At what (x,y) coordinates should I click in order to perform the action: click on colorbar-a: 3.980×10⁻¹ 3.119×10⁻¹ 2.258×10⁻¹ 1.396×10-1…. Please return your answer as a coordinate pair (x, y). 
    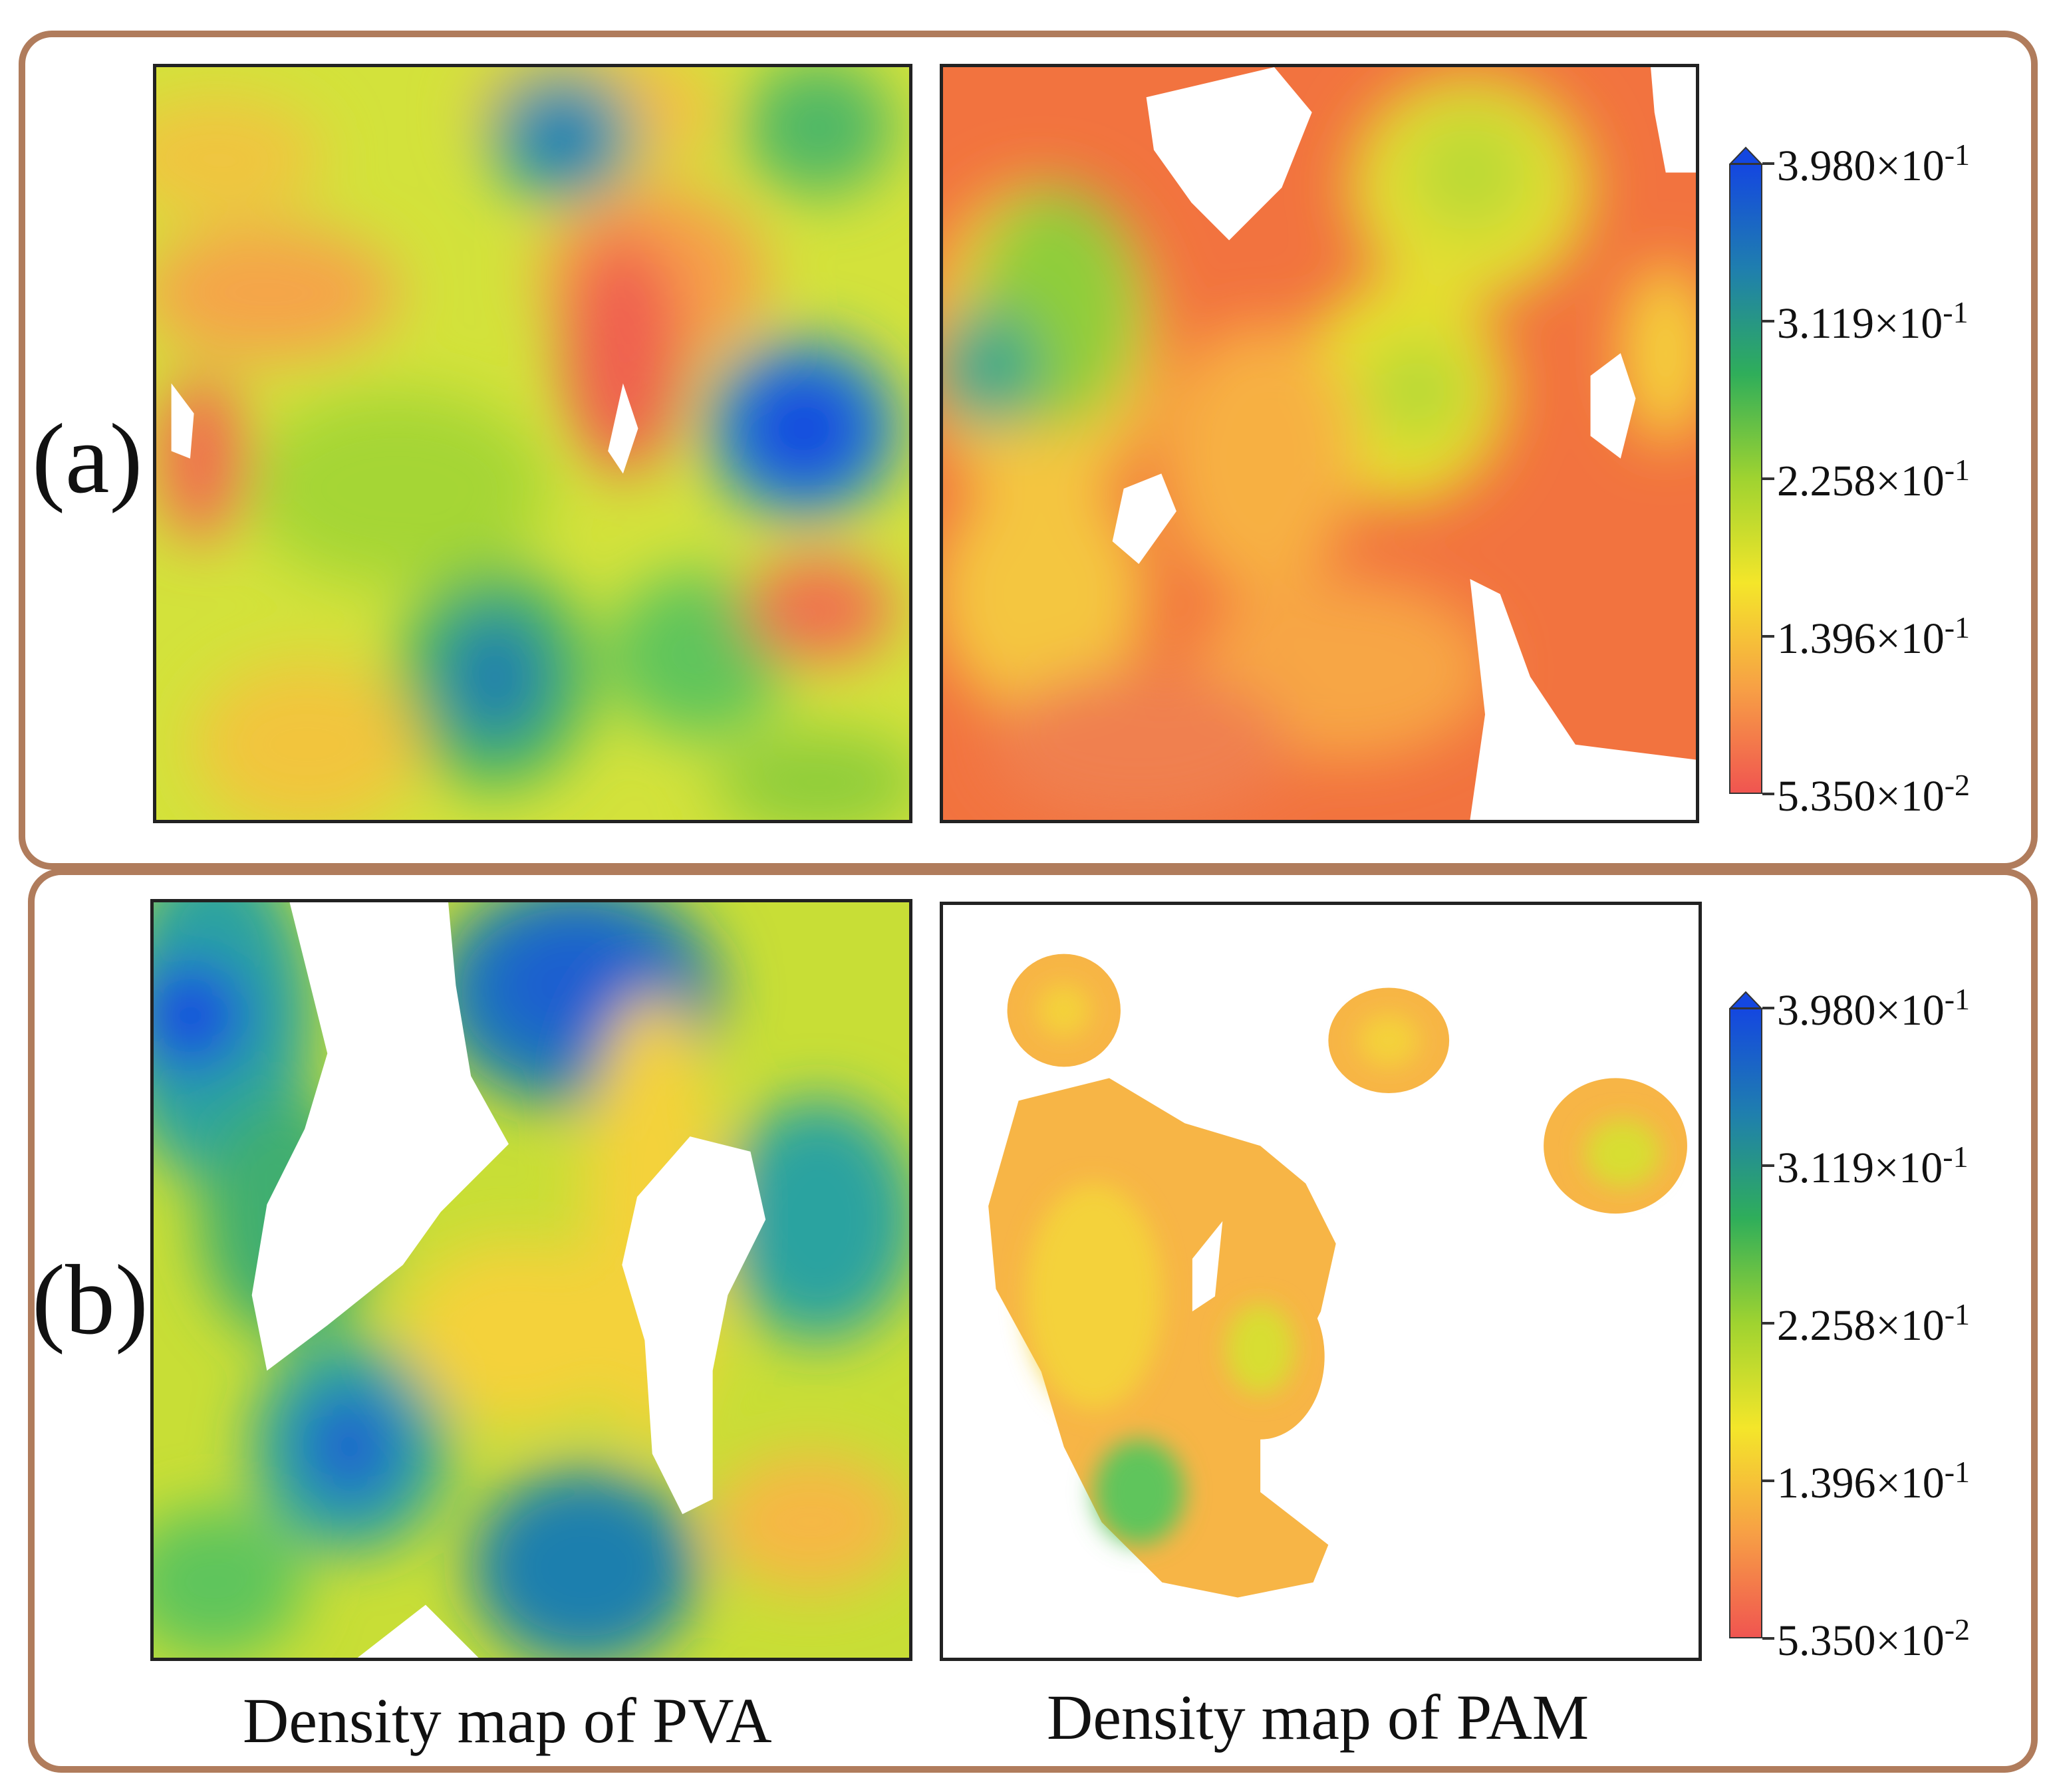
    Looking at the image, I should click on (1888, 482).